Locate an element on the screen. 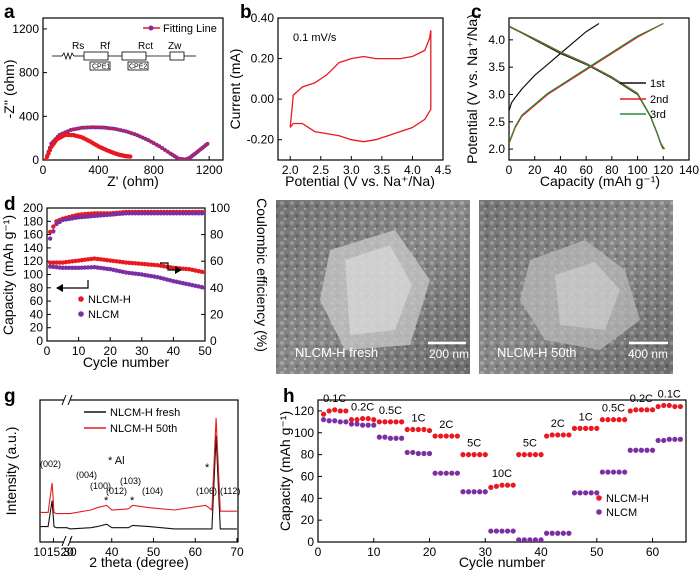  y-tick-label: 2.5 is located at coordinates (496, 122).